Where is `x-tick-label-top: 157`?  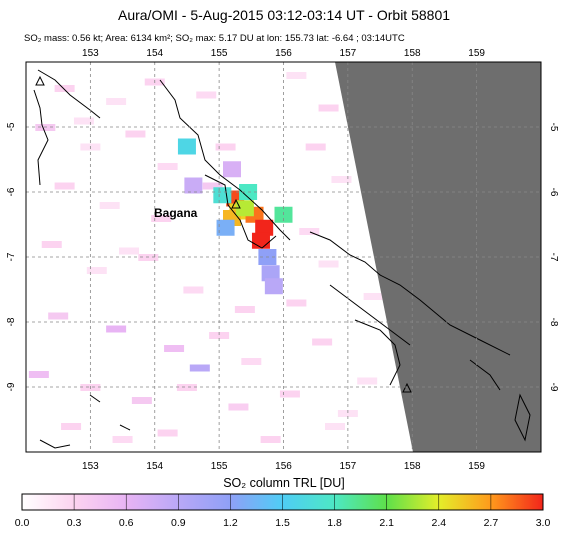 x-tick-label-top: 157 is located at coordinates (348, 53).